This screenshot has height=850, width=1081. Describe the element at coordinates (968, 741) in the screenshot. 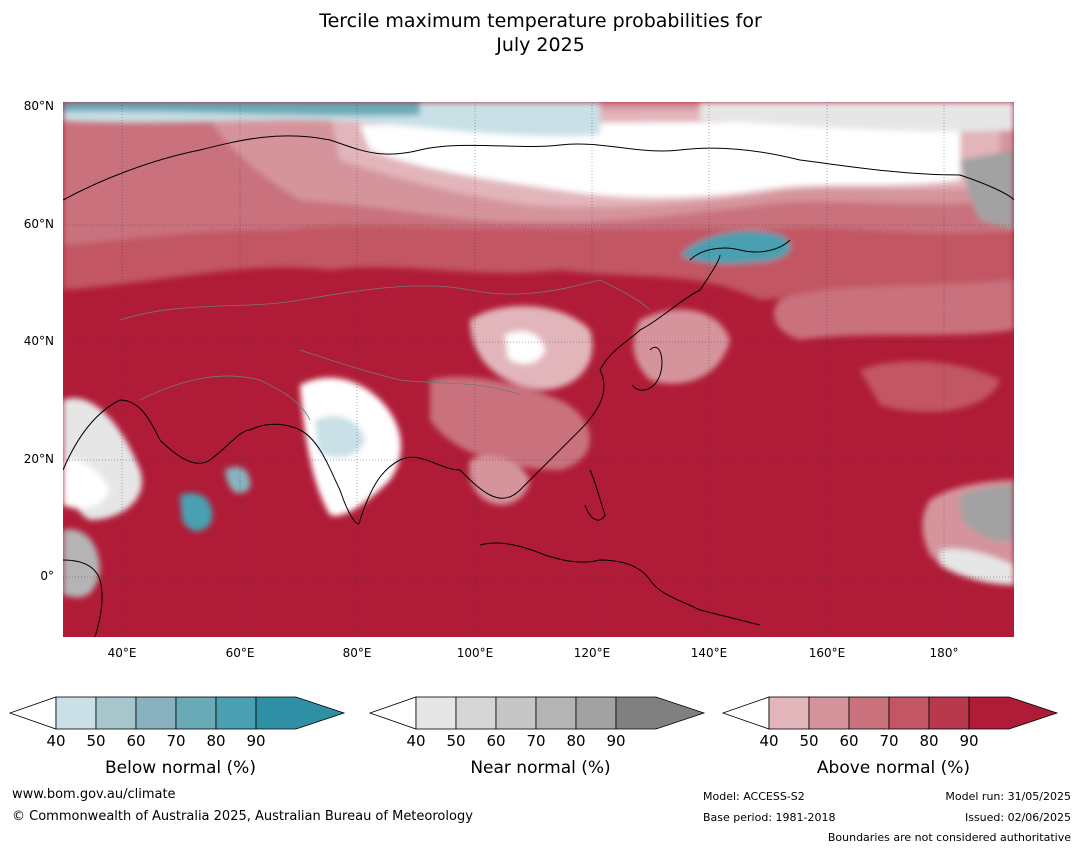

I see `colorbar-above-tick-90: 90` at that location.